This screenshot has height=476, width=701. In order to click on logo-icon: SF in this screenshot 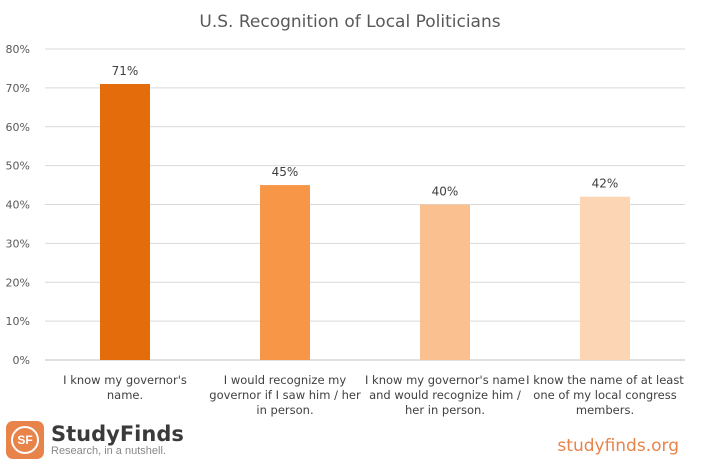, I will do `click(25, 440)`.